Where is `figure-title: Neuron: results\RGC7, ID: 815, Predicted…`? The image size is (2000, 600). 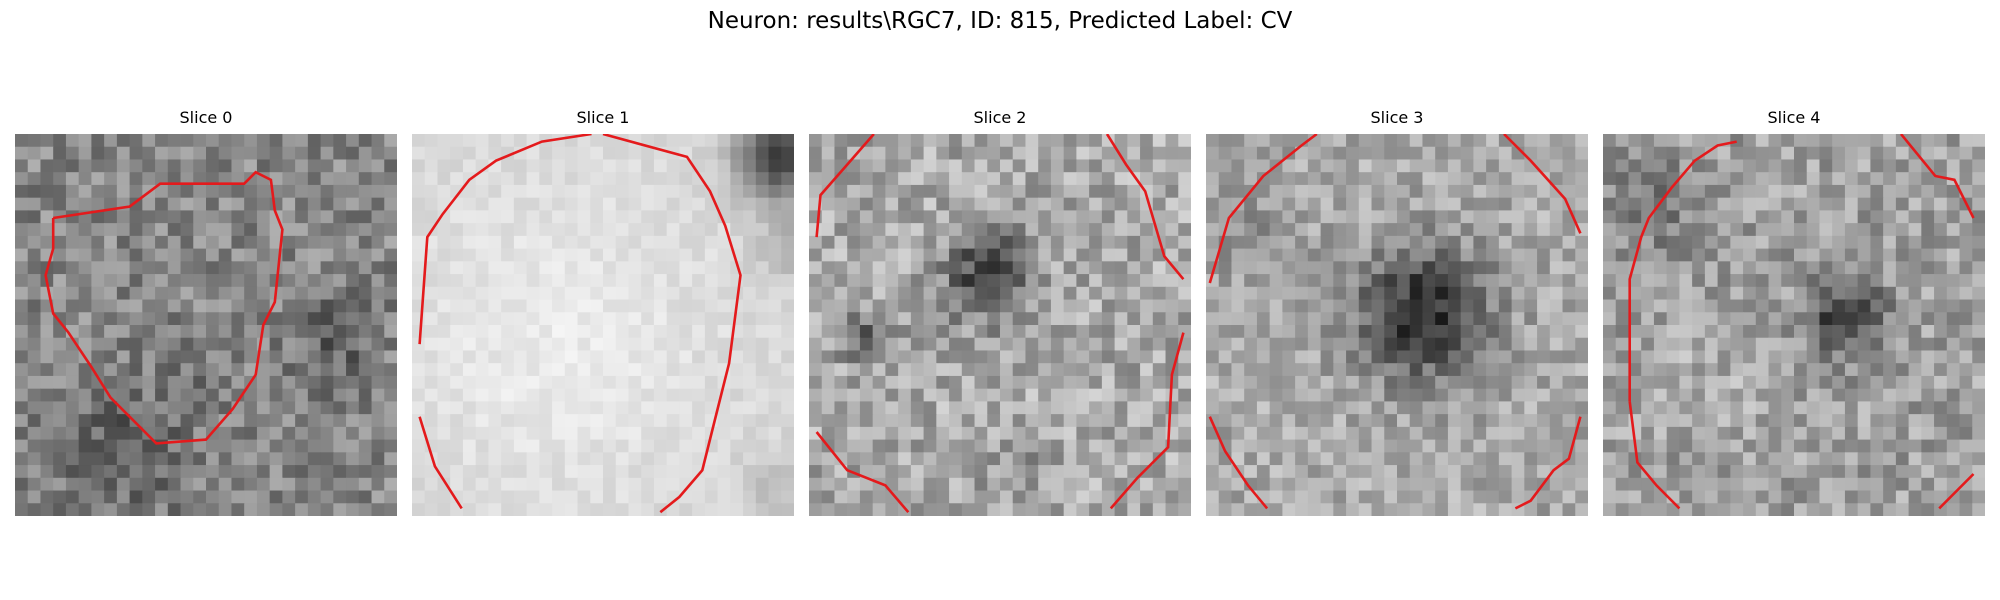 figure-title: Neuron: results\RGC7, ID: 815, Predicted… is located at coordinates (1000, 21).